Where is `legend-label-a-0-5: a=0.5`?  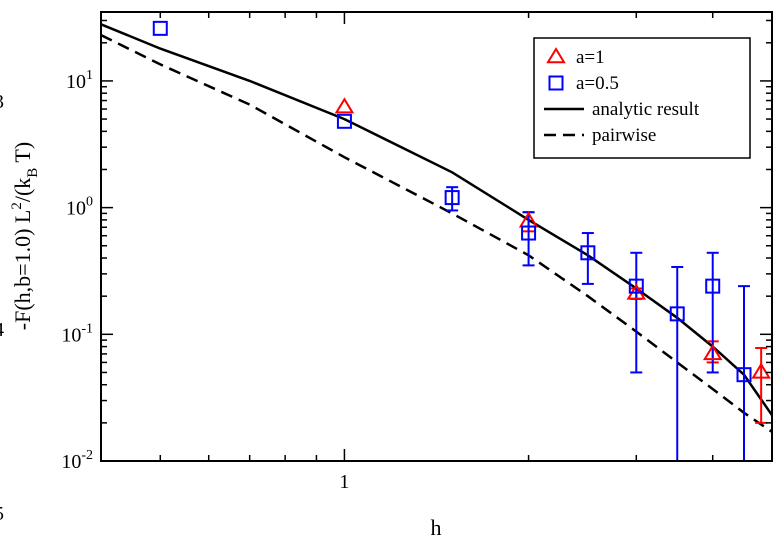 legend-label-a-0-5: a=0.5 is located at coordinates (597, 83).